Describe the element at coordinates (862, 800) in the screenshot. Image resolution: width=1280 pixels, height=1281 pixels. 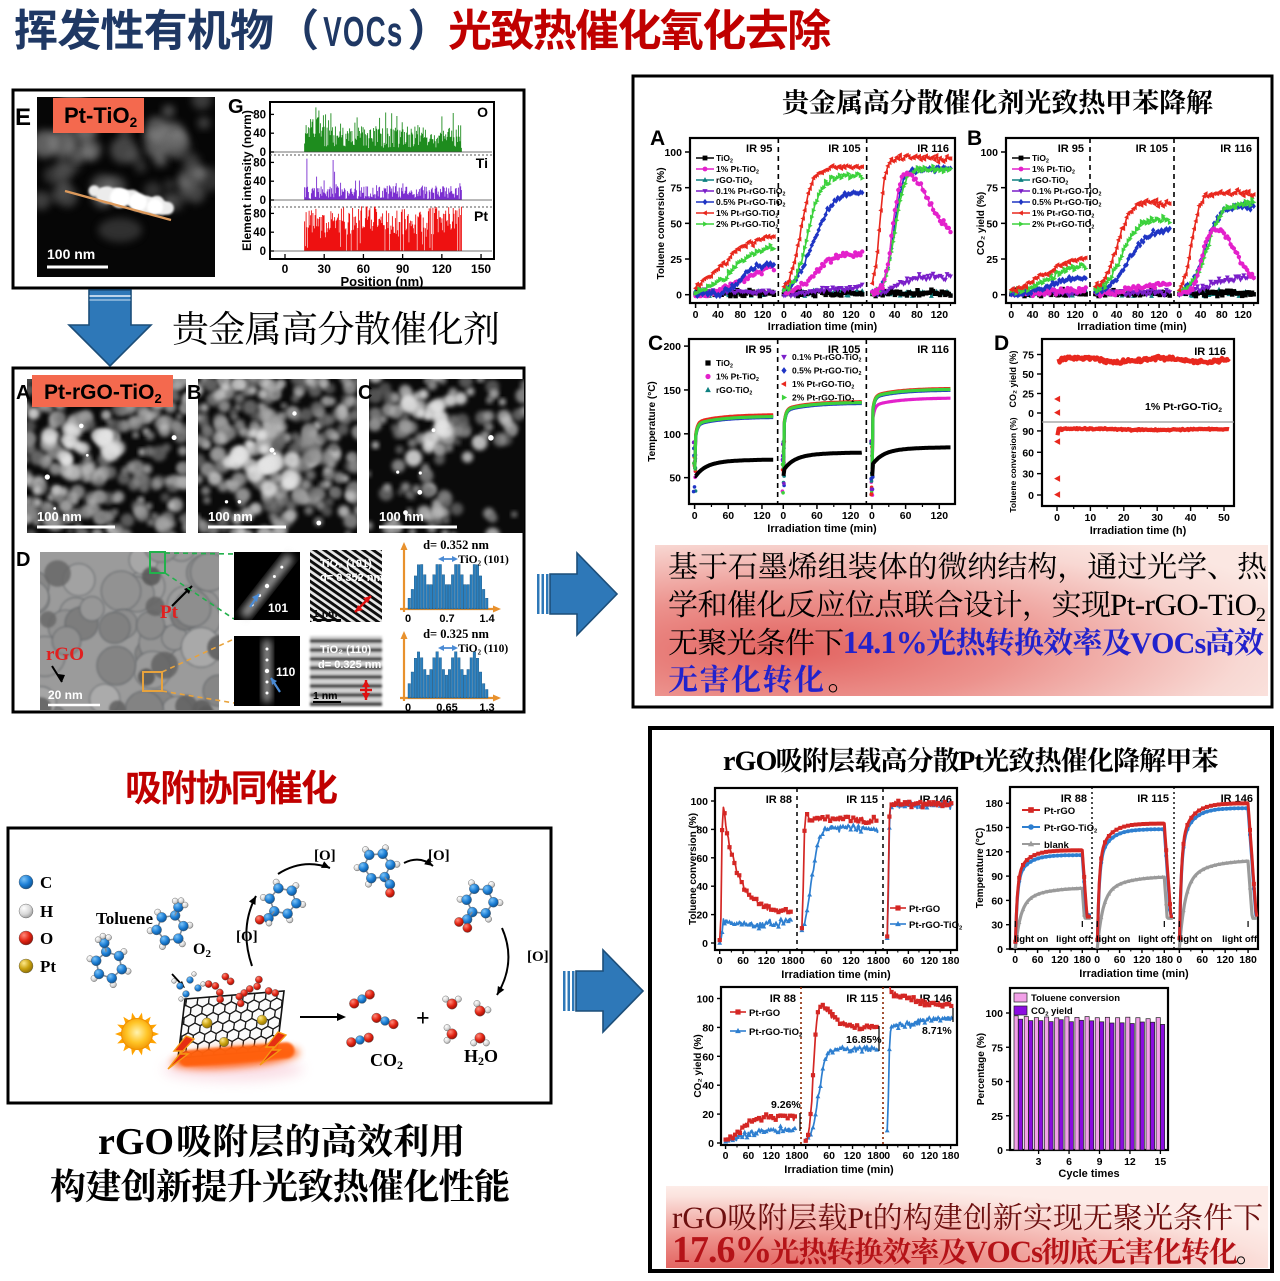
I see `svg-text: IR 115` at that location.